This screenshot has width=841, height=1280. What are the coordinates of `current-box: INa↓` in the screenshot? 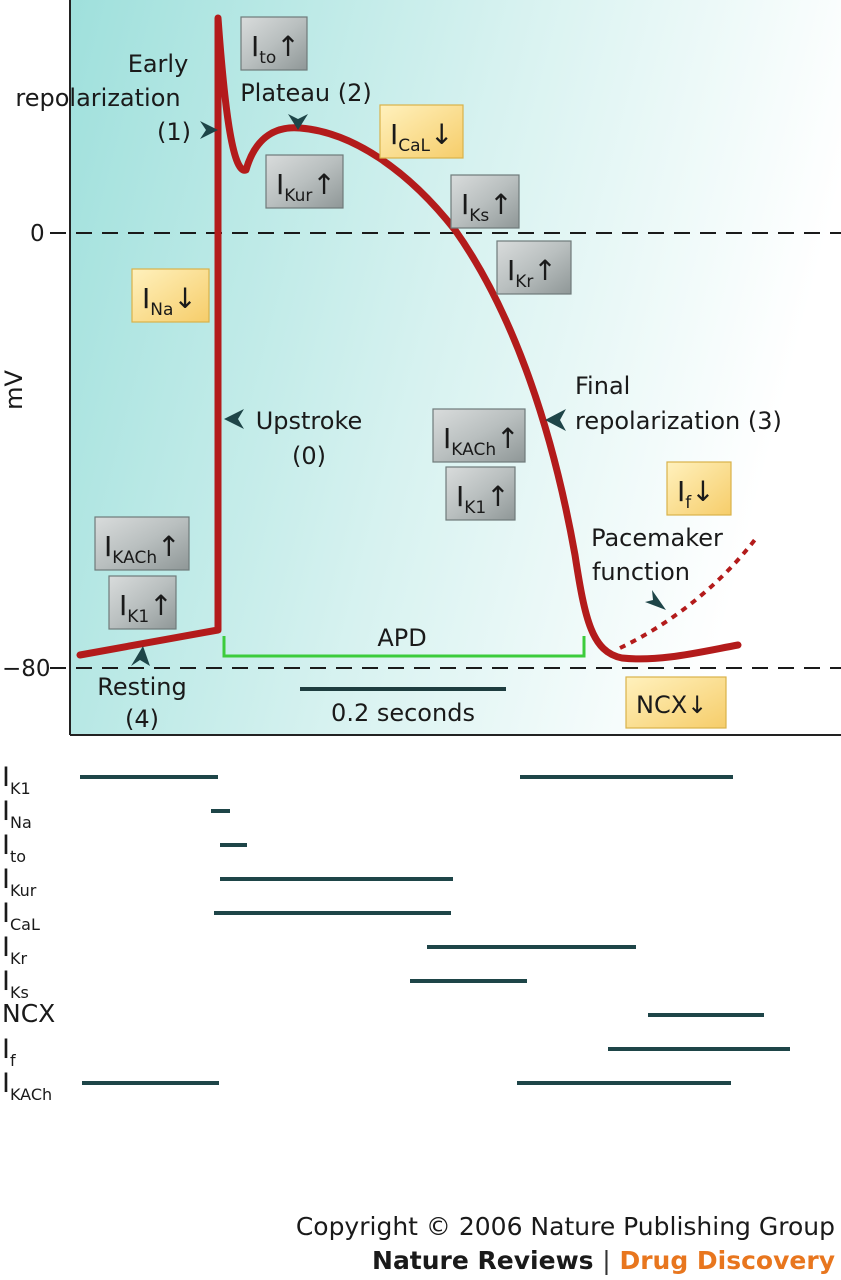 It's located at (170, 295).